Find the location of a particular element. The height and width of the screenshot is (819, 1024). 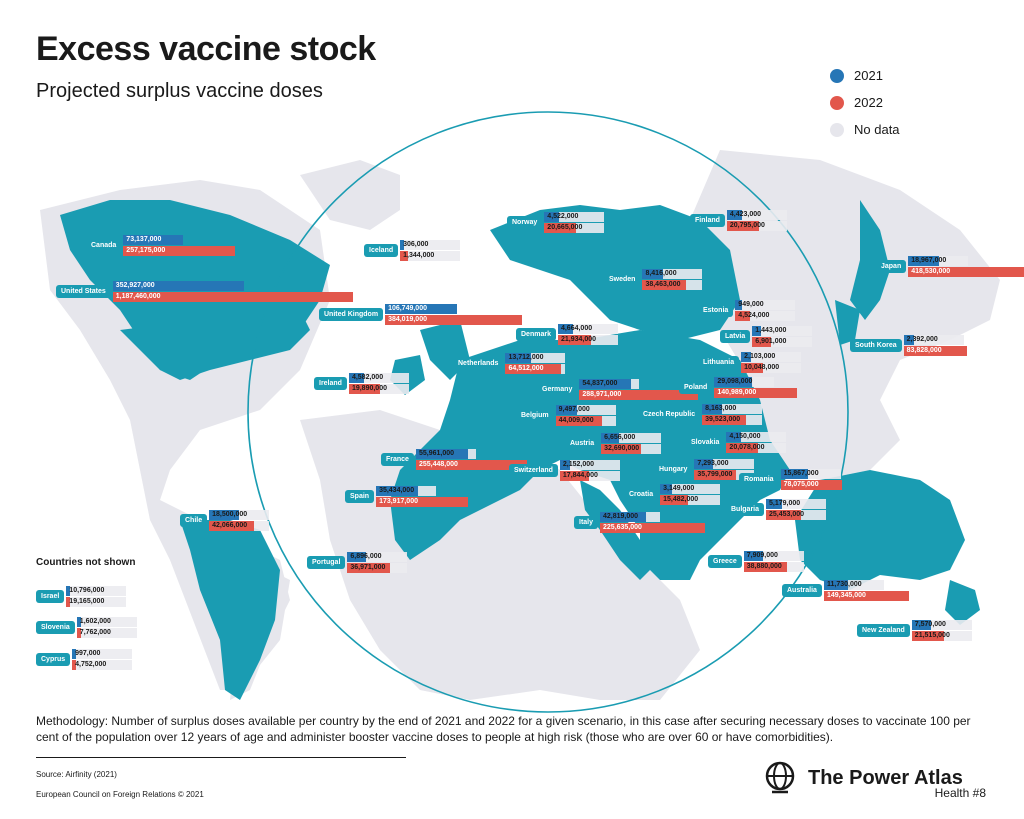

bar-2021: 42,819,000 is located at coordinates (652, 516).